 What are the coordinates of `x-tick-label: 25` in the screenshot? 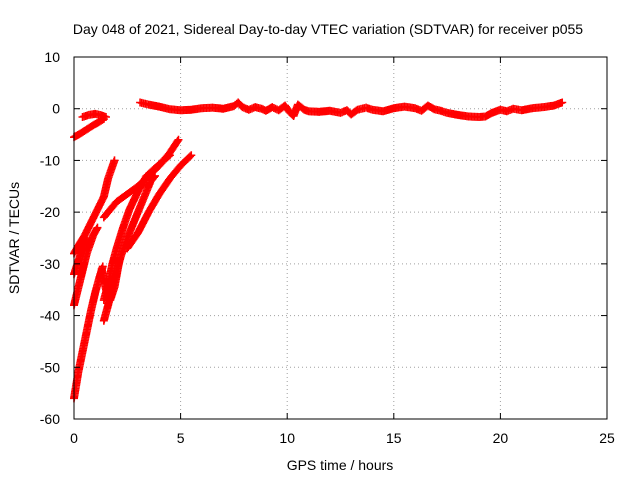 It's located at (607, 438).